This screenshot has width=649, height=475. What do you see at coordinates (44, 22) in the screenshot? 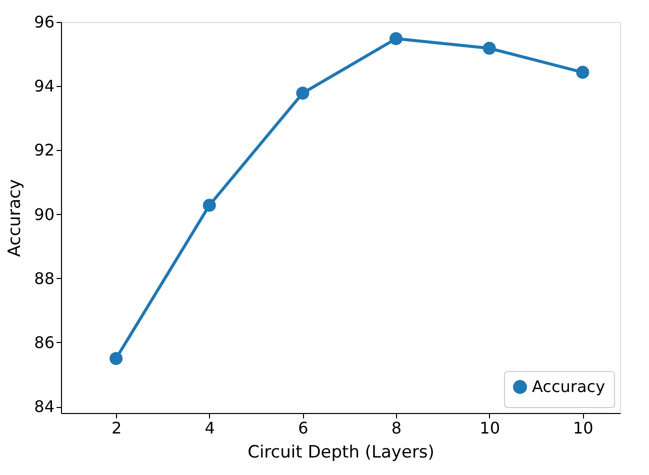
I see `y-tick-label: 96` at bounding box center [44, 22].